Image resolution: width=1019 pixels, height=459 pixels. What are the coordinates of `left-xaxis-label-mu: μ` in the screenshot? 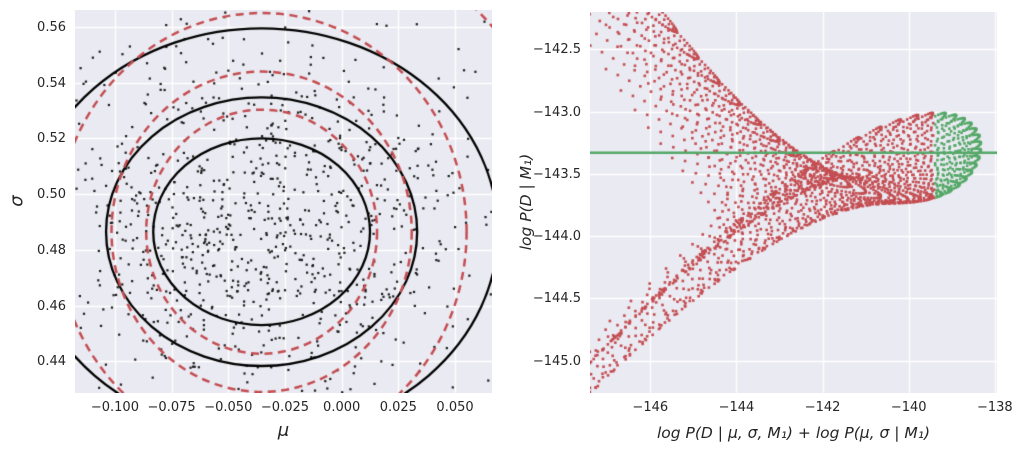 It's located at (283, 430).